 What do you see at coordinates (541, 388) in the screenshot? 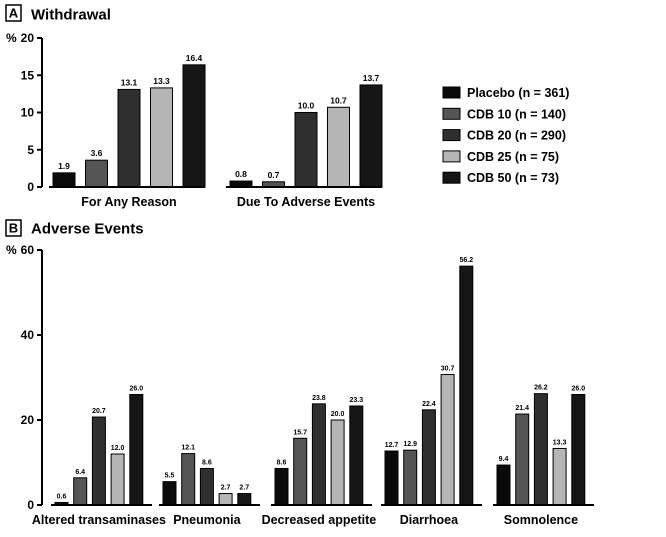
I see `panel-b-data-label-somnolence-cdb-20-n-290: 26.2` at bounding box center [541, 388].